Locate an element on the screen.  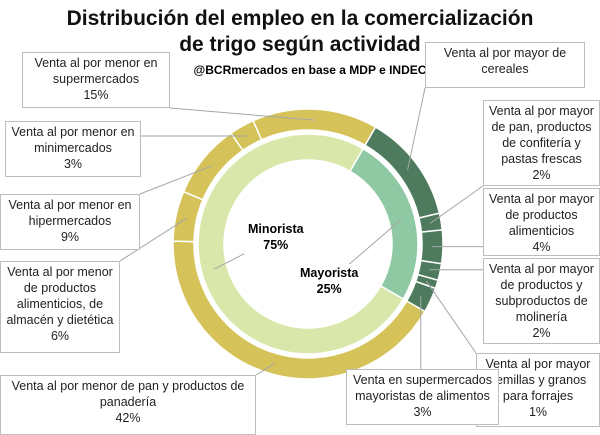
value-label: 42% is located at coordinates (128, 418).